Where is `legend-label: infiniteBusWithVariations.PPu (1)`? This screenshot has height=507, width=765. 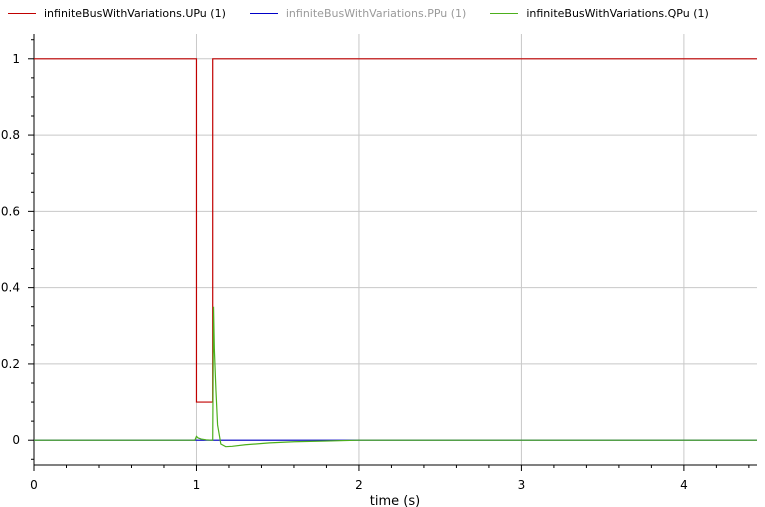 legend-label: infiniteBusWithVariations.PPu (1) is located at coordinates (376, 13).